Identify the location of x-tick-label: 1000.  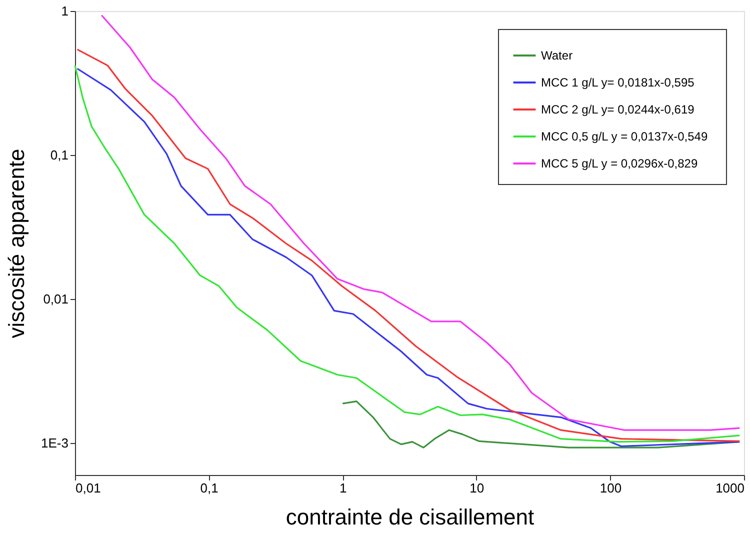
(730, 488).